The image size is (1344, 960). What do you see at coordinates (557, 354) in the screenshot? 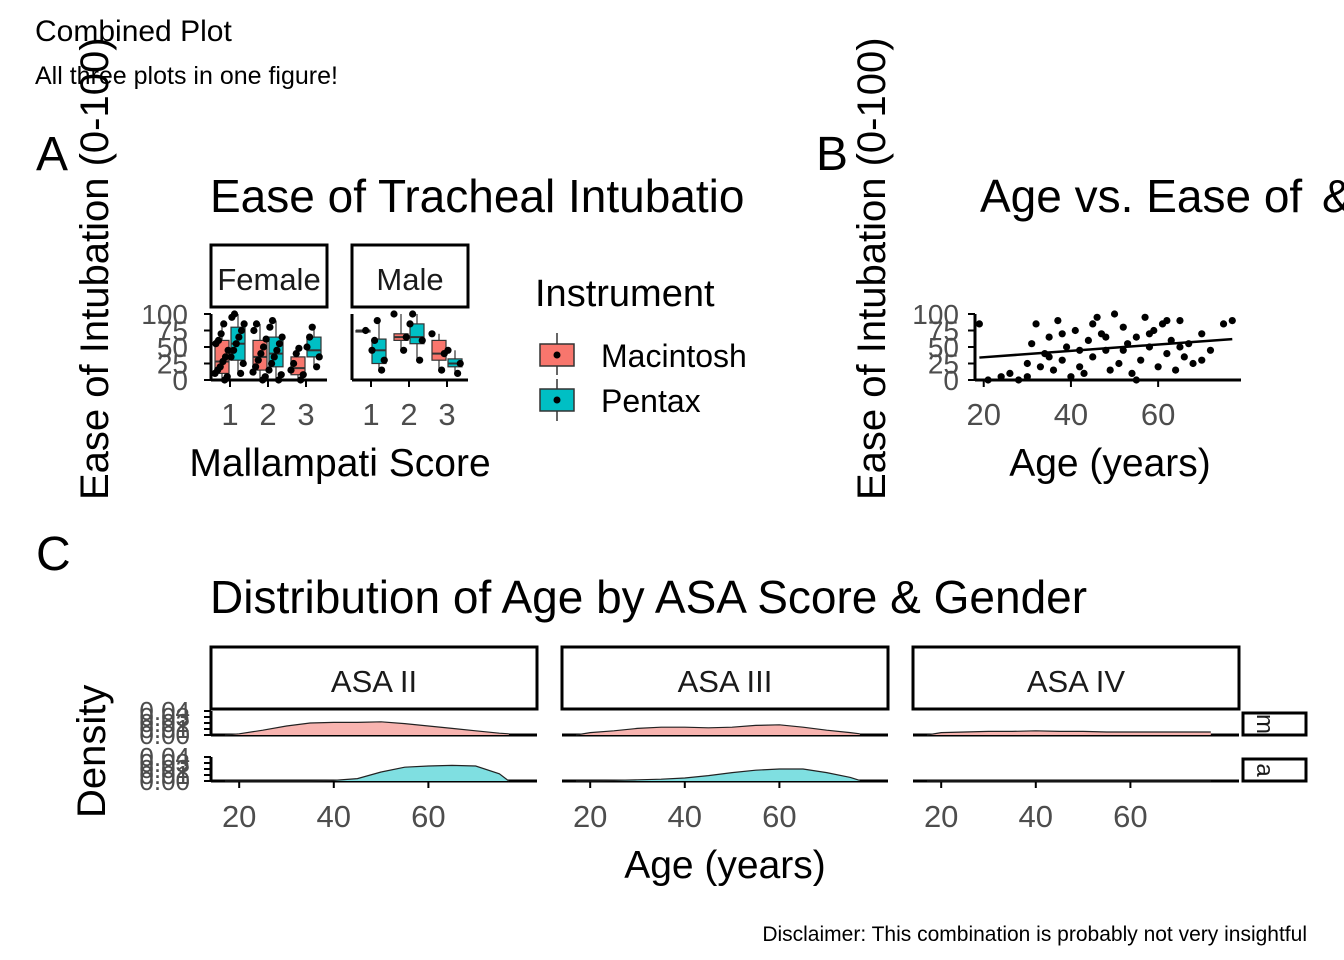
I see `legend-key-macintosh` at bounding box center [557, 354].